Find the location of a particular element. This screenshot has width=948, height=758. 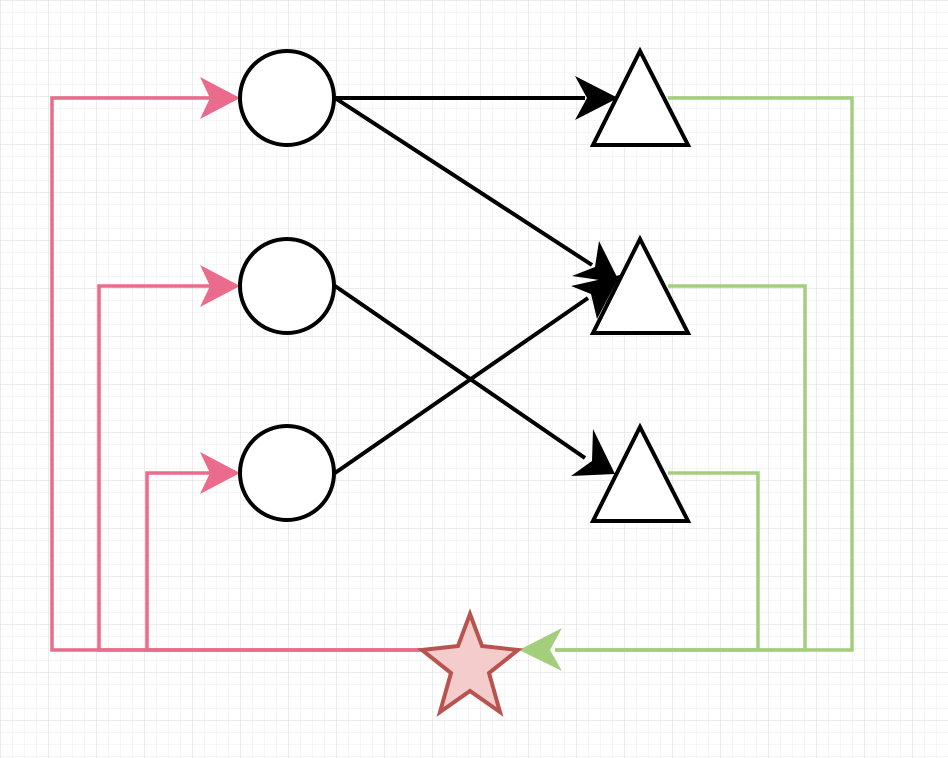

arrowhead-star is located at coordinates (540, 649).